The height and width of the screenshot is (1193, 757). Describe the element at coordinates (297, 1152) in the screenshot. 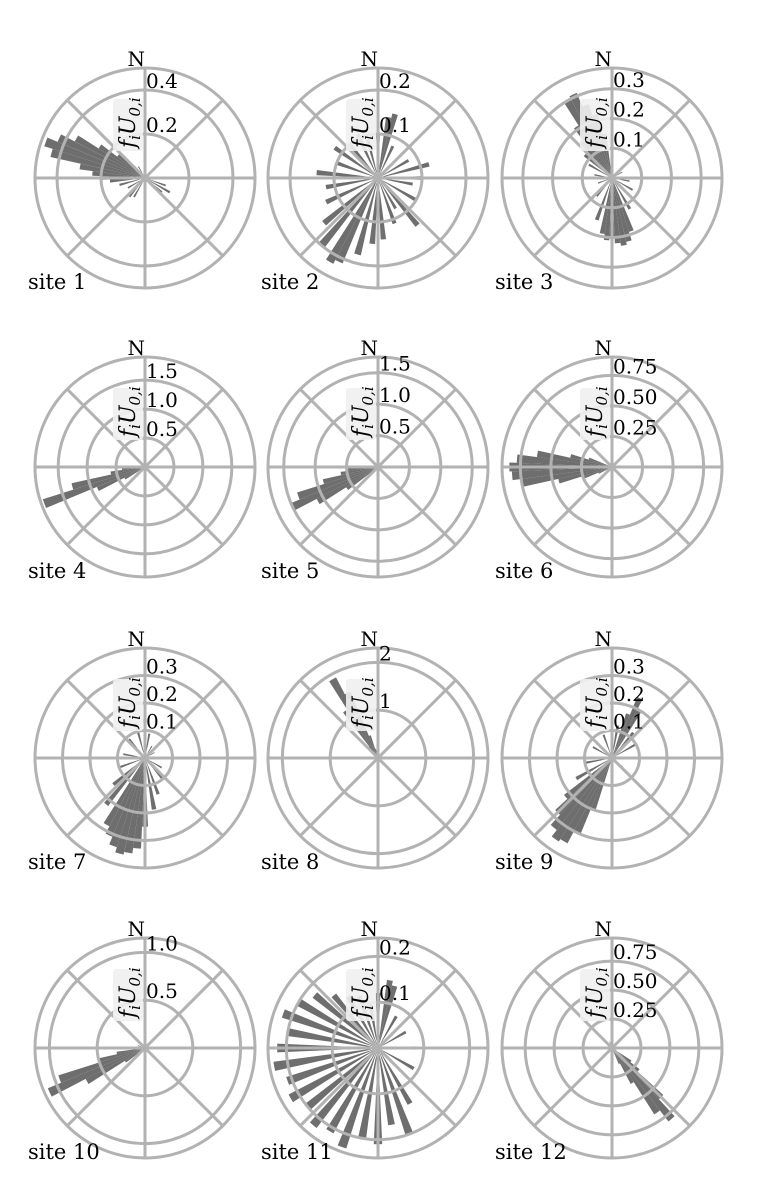

I see `site-label: site 11` at that location.